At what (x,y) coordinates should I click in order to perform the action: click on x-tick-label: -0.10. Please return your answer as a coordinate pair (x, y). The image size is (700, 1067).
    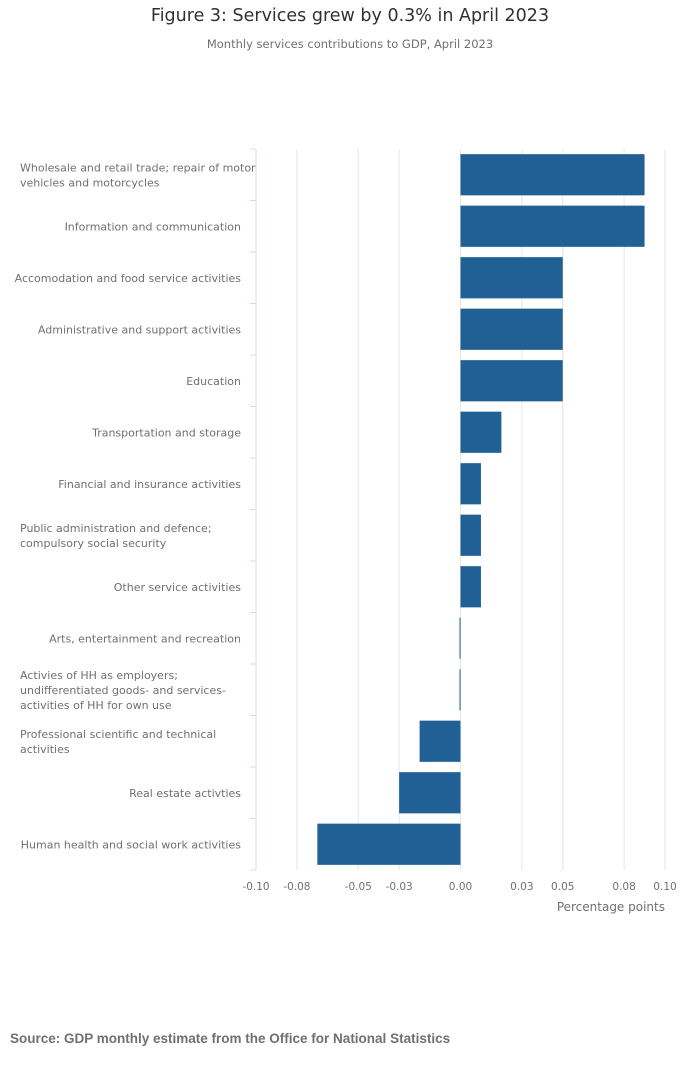
    Looking at the image, I should click on (255, 887).